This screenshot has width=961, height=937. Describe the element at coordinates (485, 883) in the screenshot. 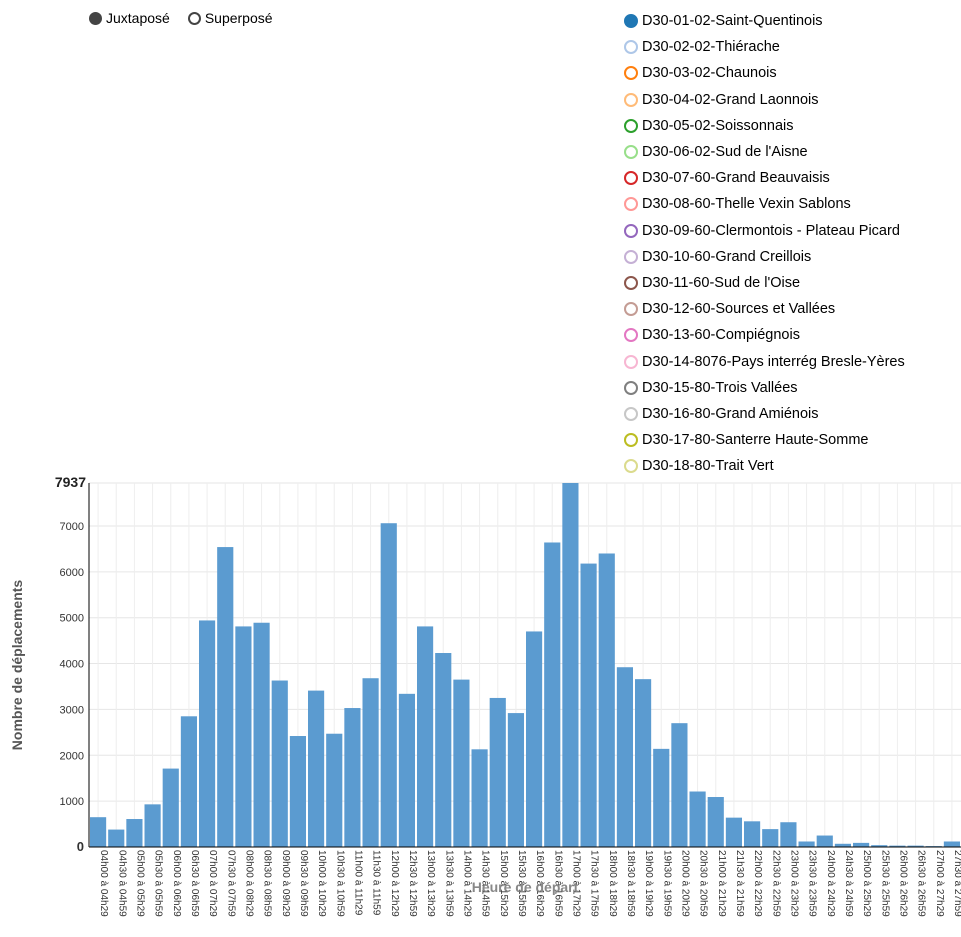

I see `x-tick-label: 14h30 à 14h59` at that location.